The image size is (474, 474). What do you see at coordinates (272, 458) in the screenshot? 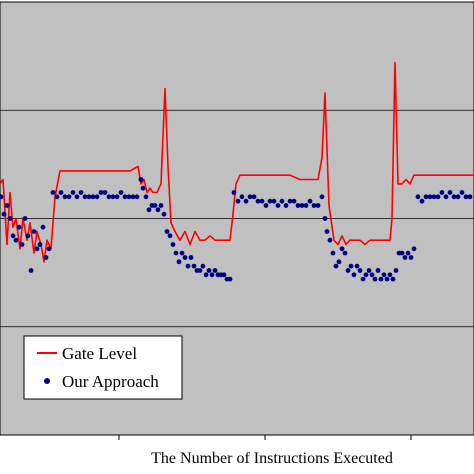
I see `x-axis-label: The Number of Instructions Executed` at bounding box center [272, 458].